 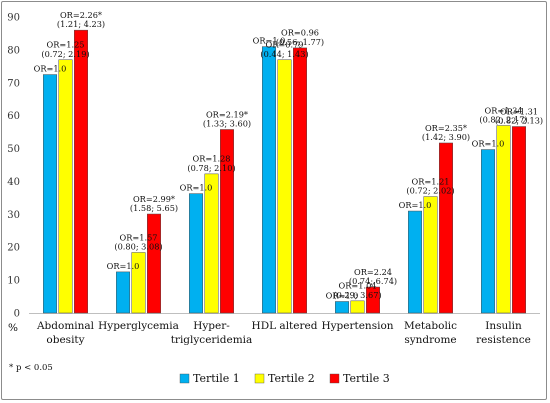 What do you see at coordinates (138, 326) in the screenshot?
I see `category-label: Hyperglycemia` at bounding box center [138, 326].